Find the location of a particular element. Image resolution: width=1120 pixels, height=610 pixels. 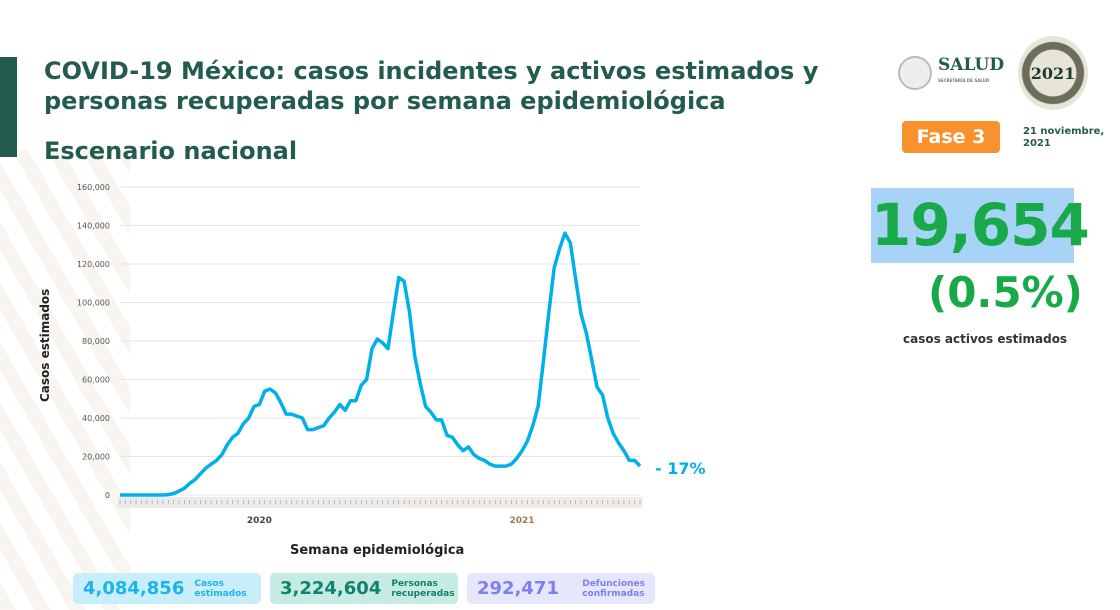

y-tick-label: 140,000 is located at coordinates (93, 226).